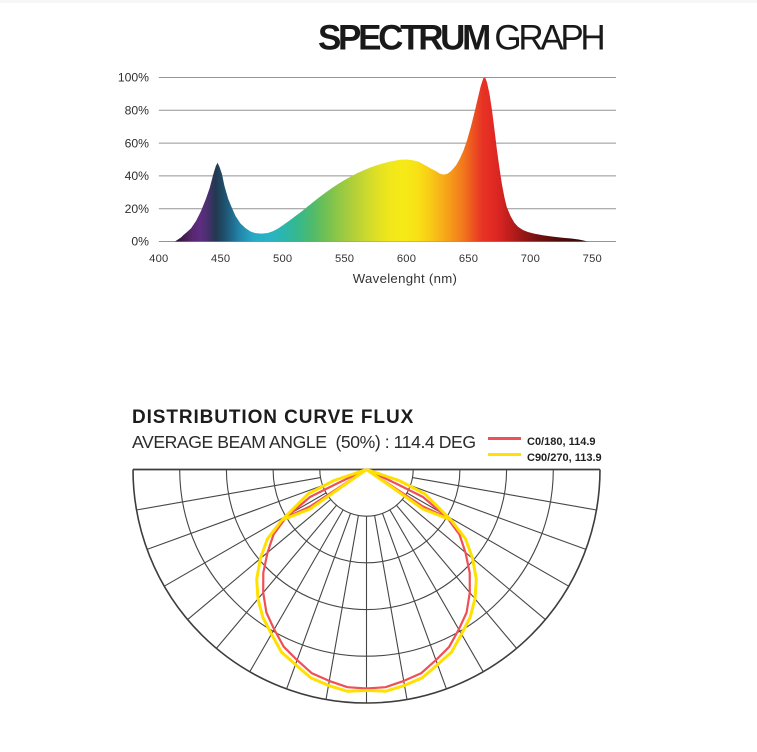 The image size is (757, 752). Describe the element at coordinates (564, 458) in the screenshot. I see `svg-text: C90/270, 113.9` at that location.